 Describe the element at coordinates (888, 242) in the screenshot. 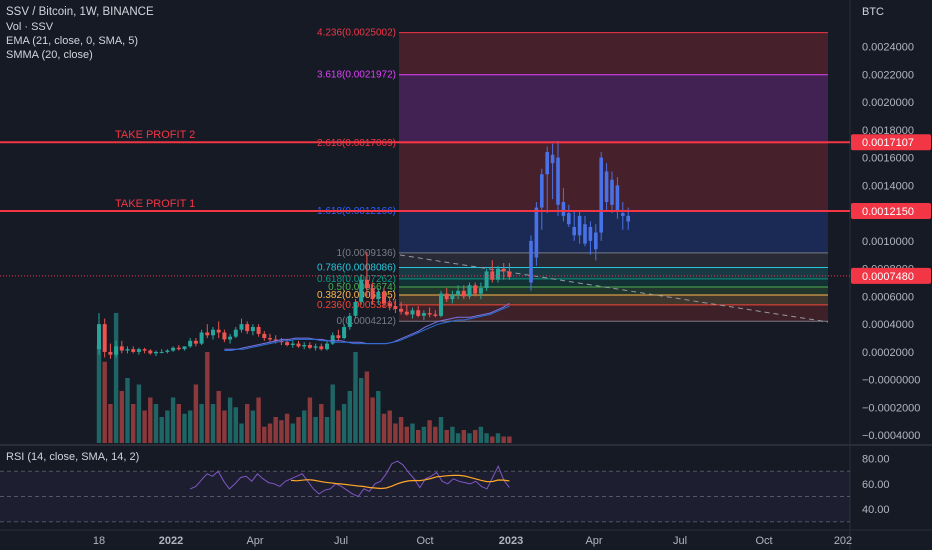

I see `price-tick-label: 0.0010000` at that location.